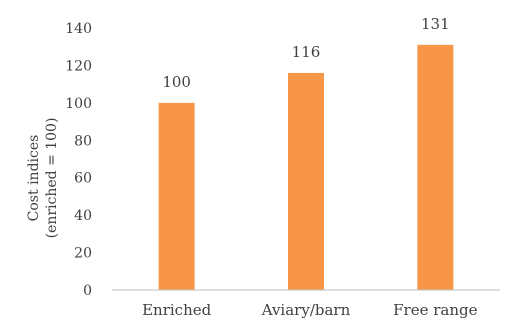  I want to click on y-tick-label: 120, so click(78, 66).